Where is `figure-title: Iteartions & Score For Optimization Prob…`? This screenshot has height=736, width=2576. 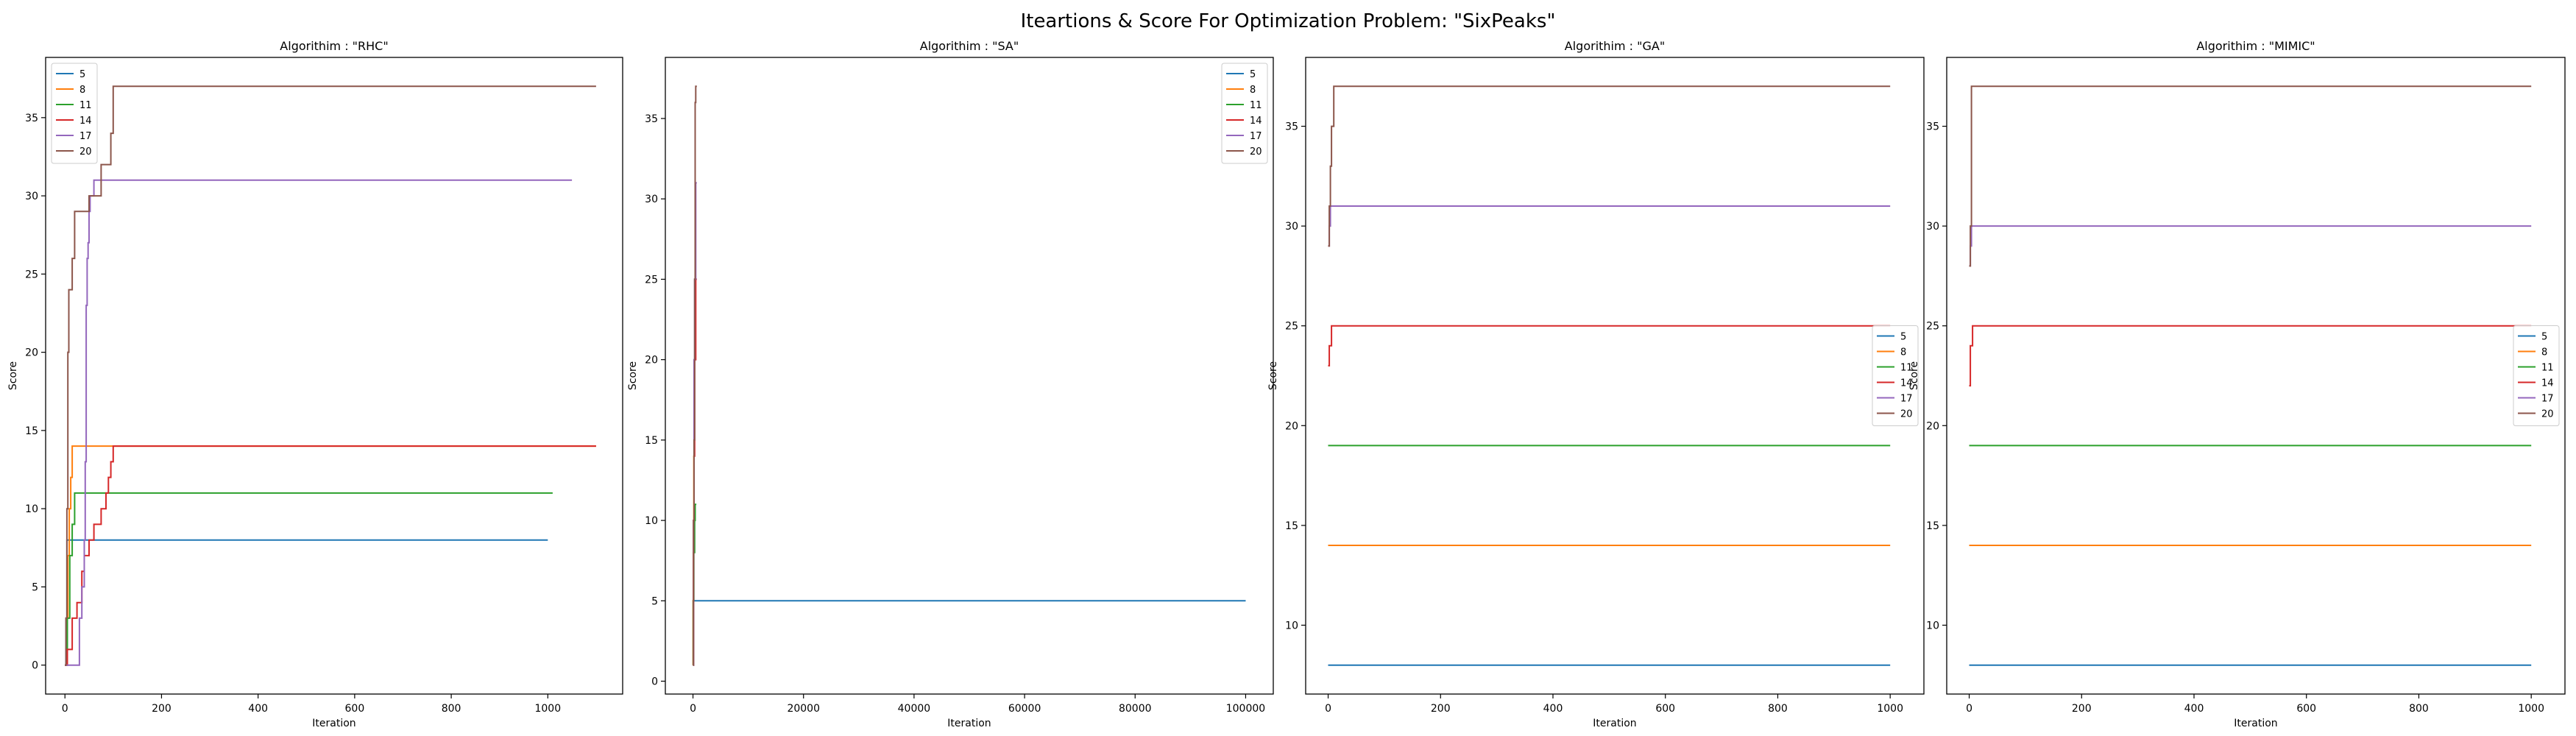 figure-title: Iteartions & Score For Optimization Prob… is located at coordinates (1288, 21).